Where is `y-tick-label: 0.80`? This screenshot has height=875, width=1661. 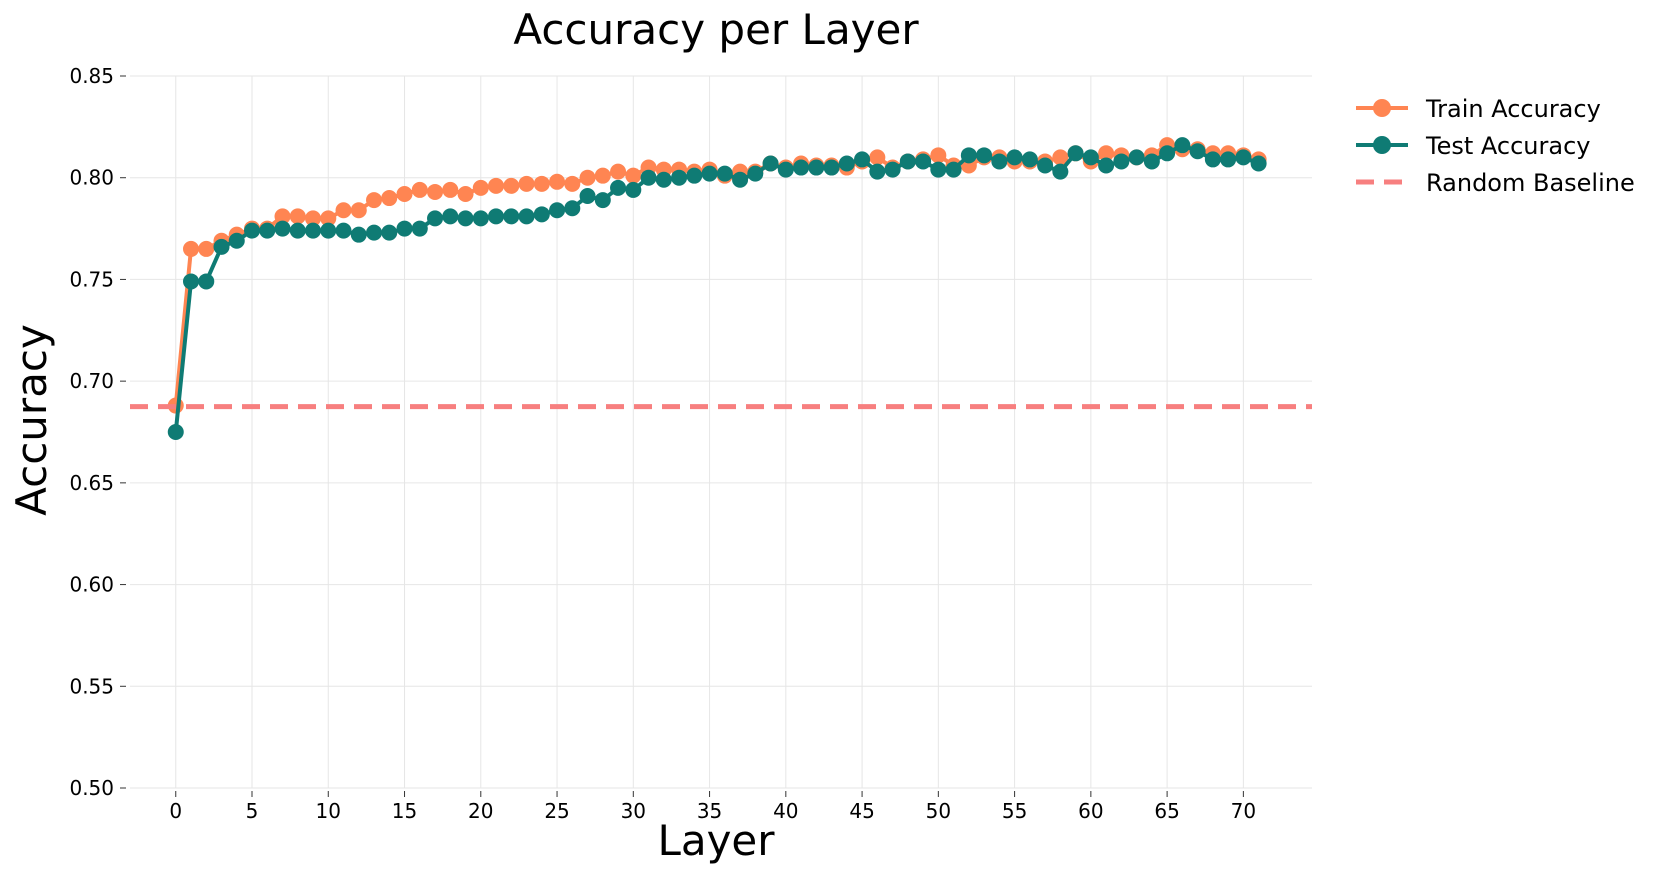 y-tick-label: 0.80 is located at coordinates (91, 178).